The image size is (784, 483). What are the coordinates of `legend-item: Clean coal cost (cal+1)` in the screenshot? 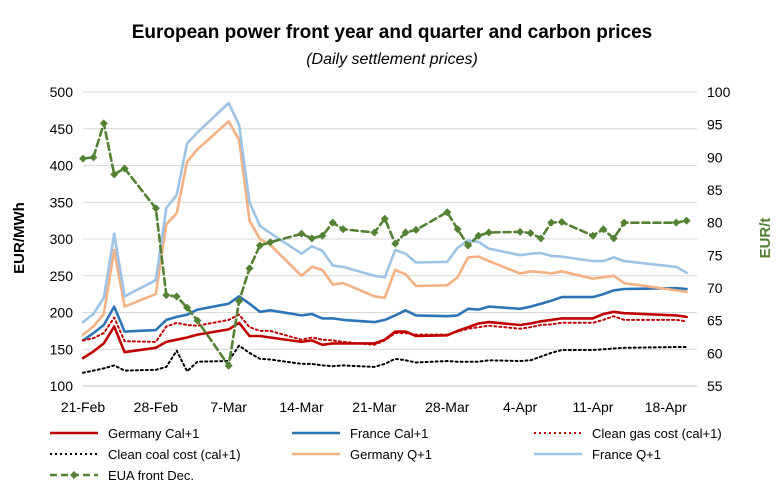 It's located at (145, 454).